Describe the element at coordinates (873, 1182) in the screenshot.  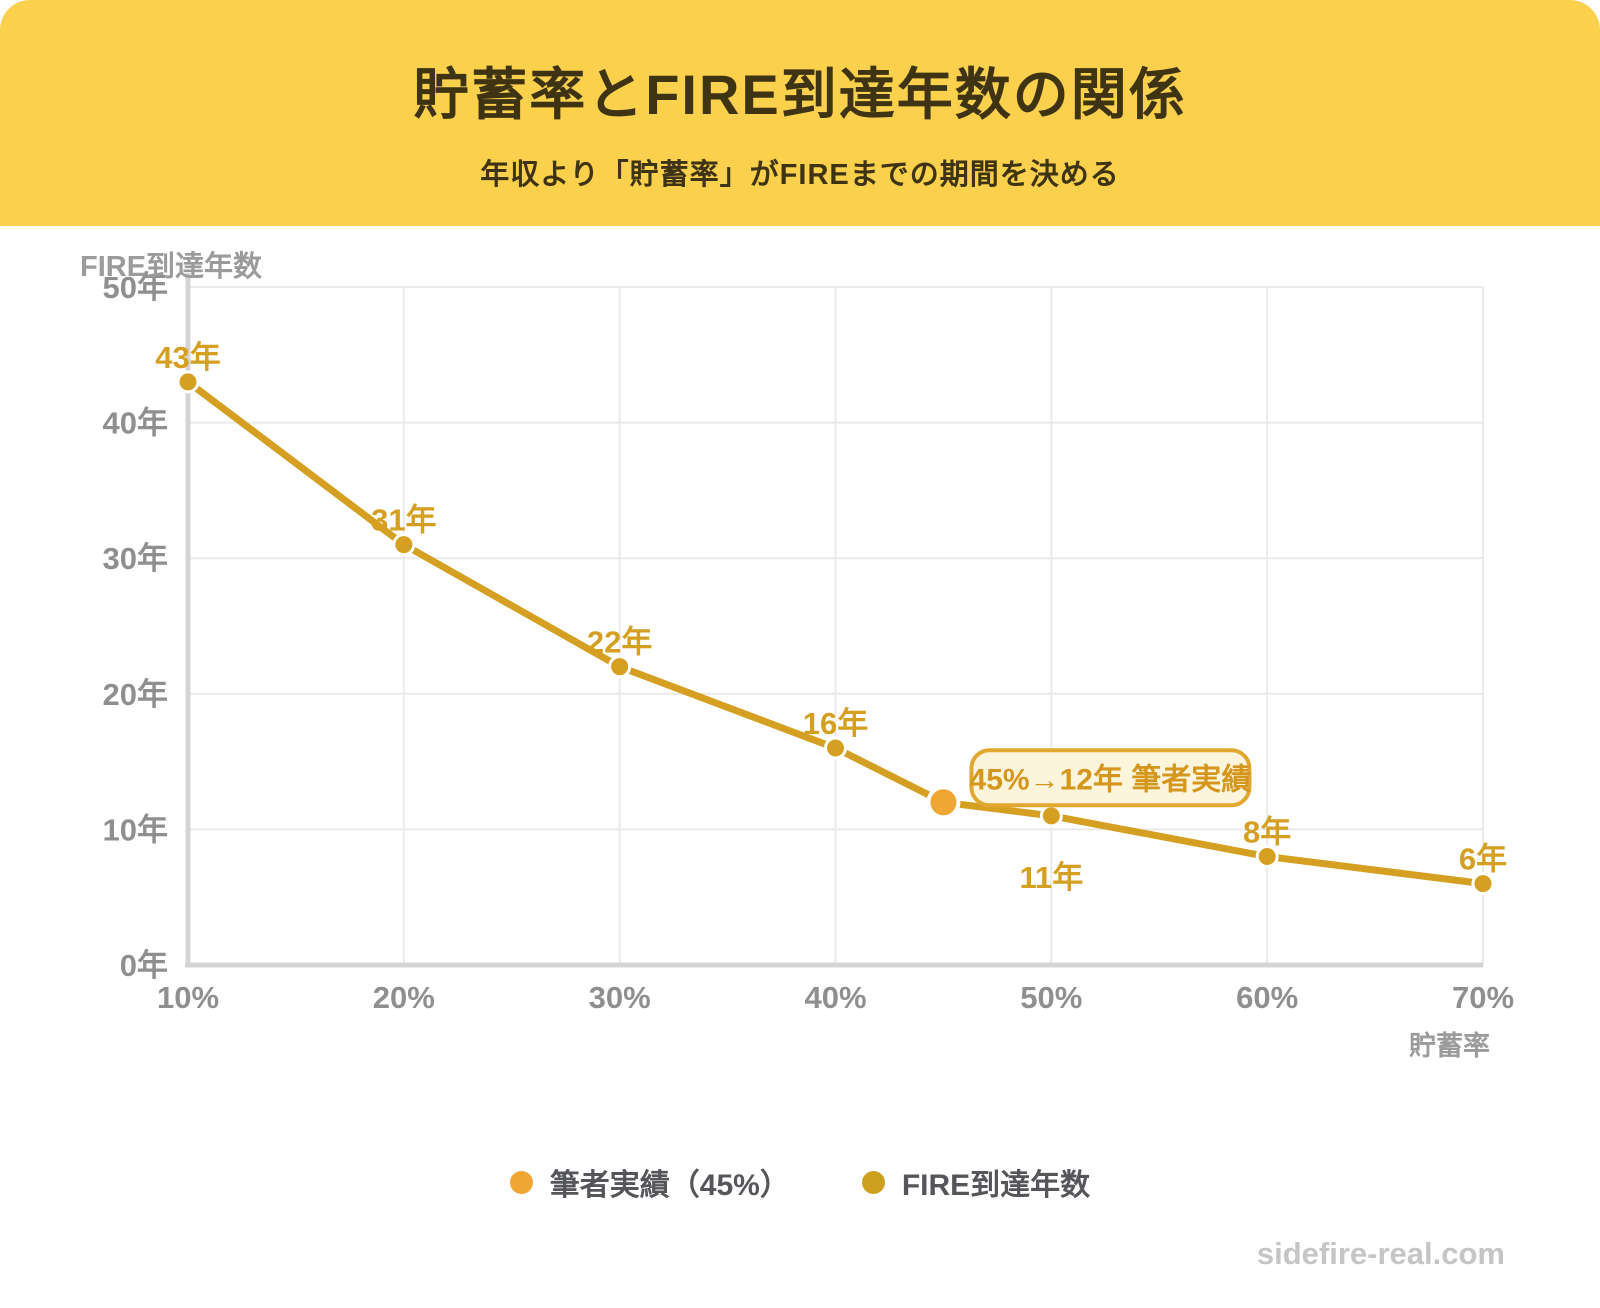
I see `legend-dot-series-icon` at that location.